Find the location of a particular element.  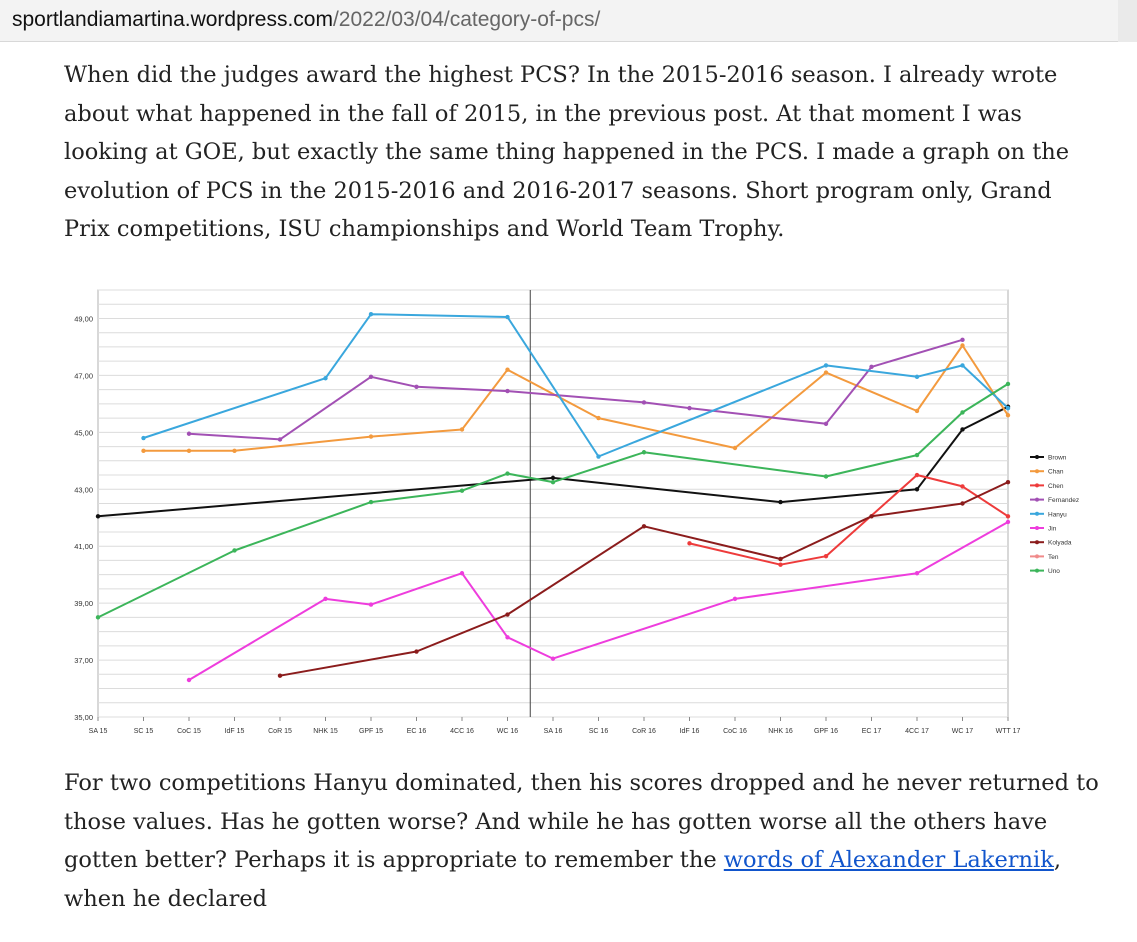

series-line-fernandez is located at coordinates (575, 389).